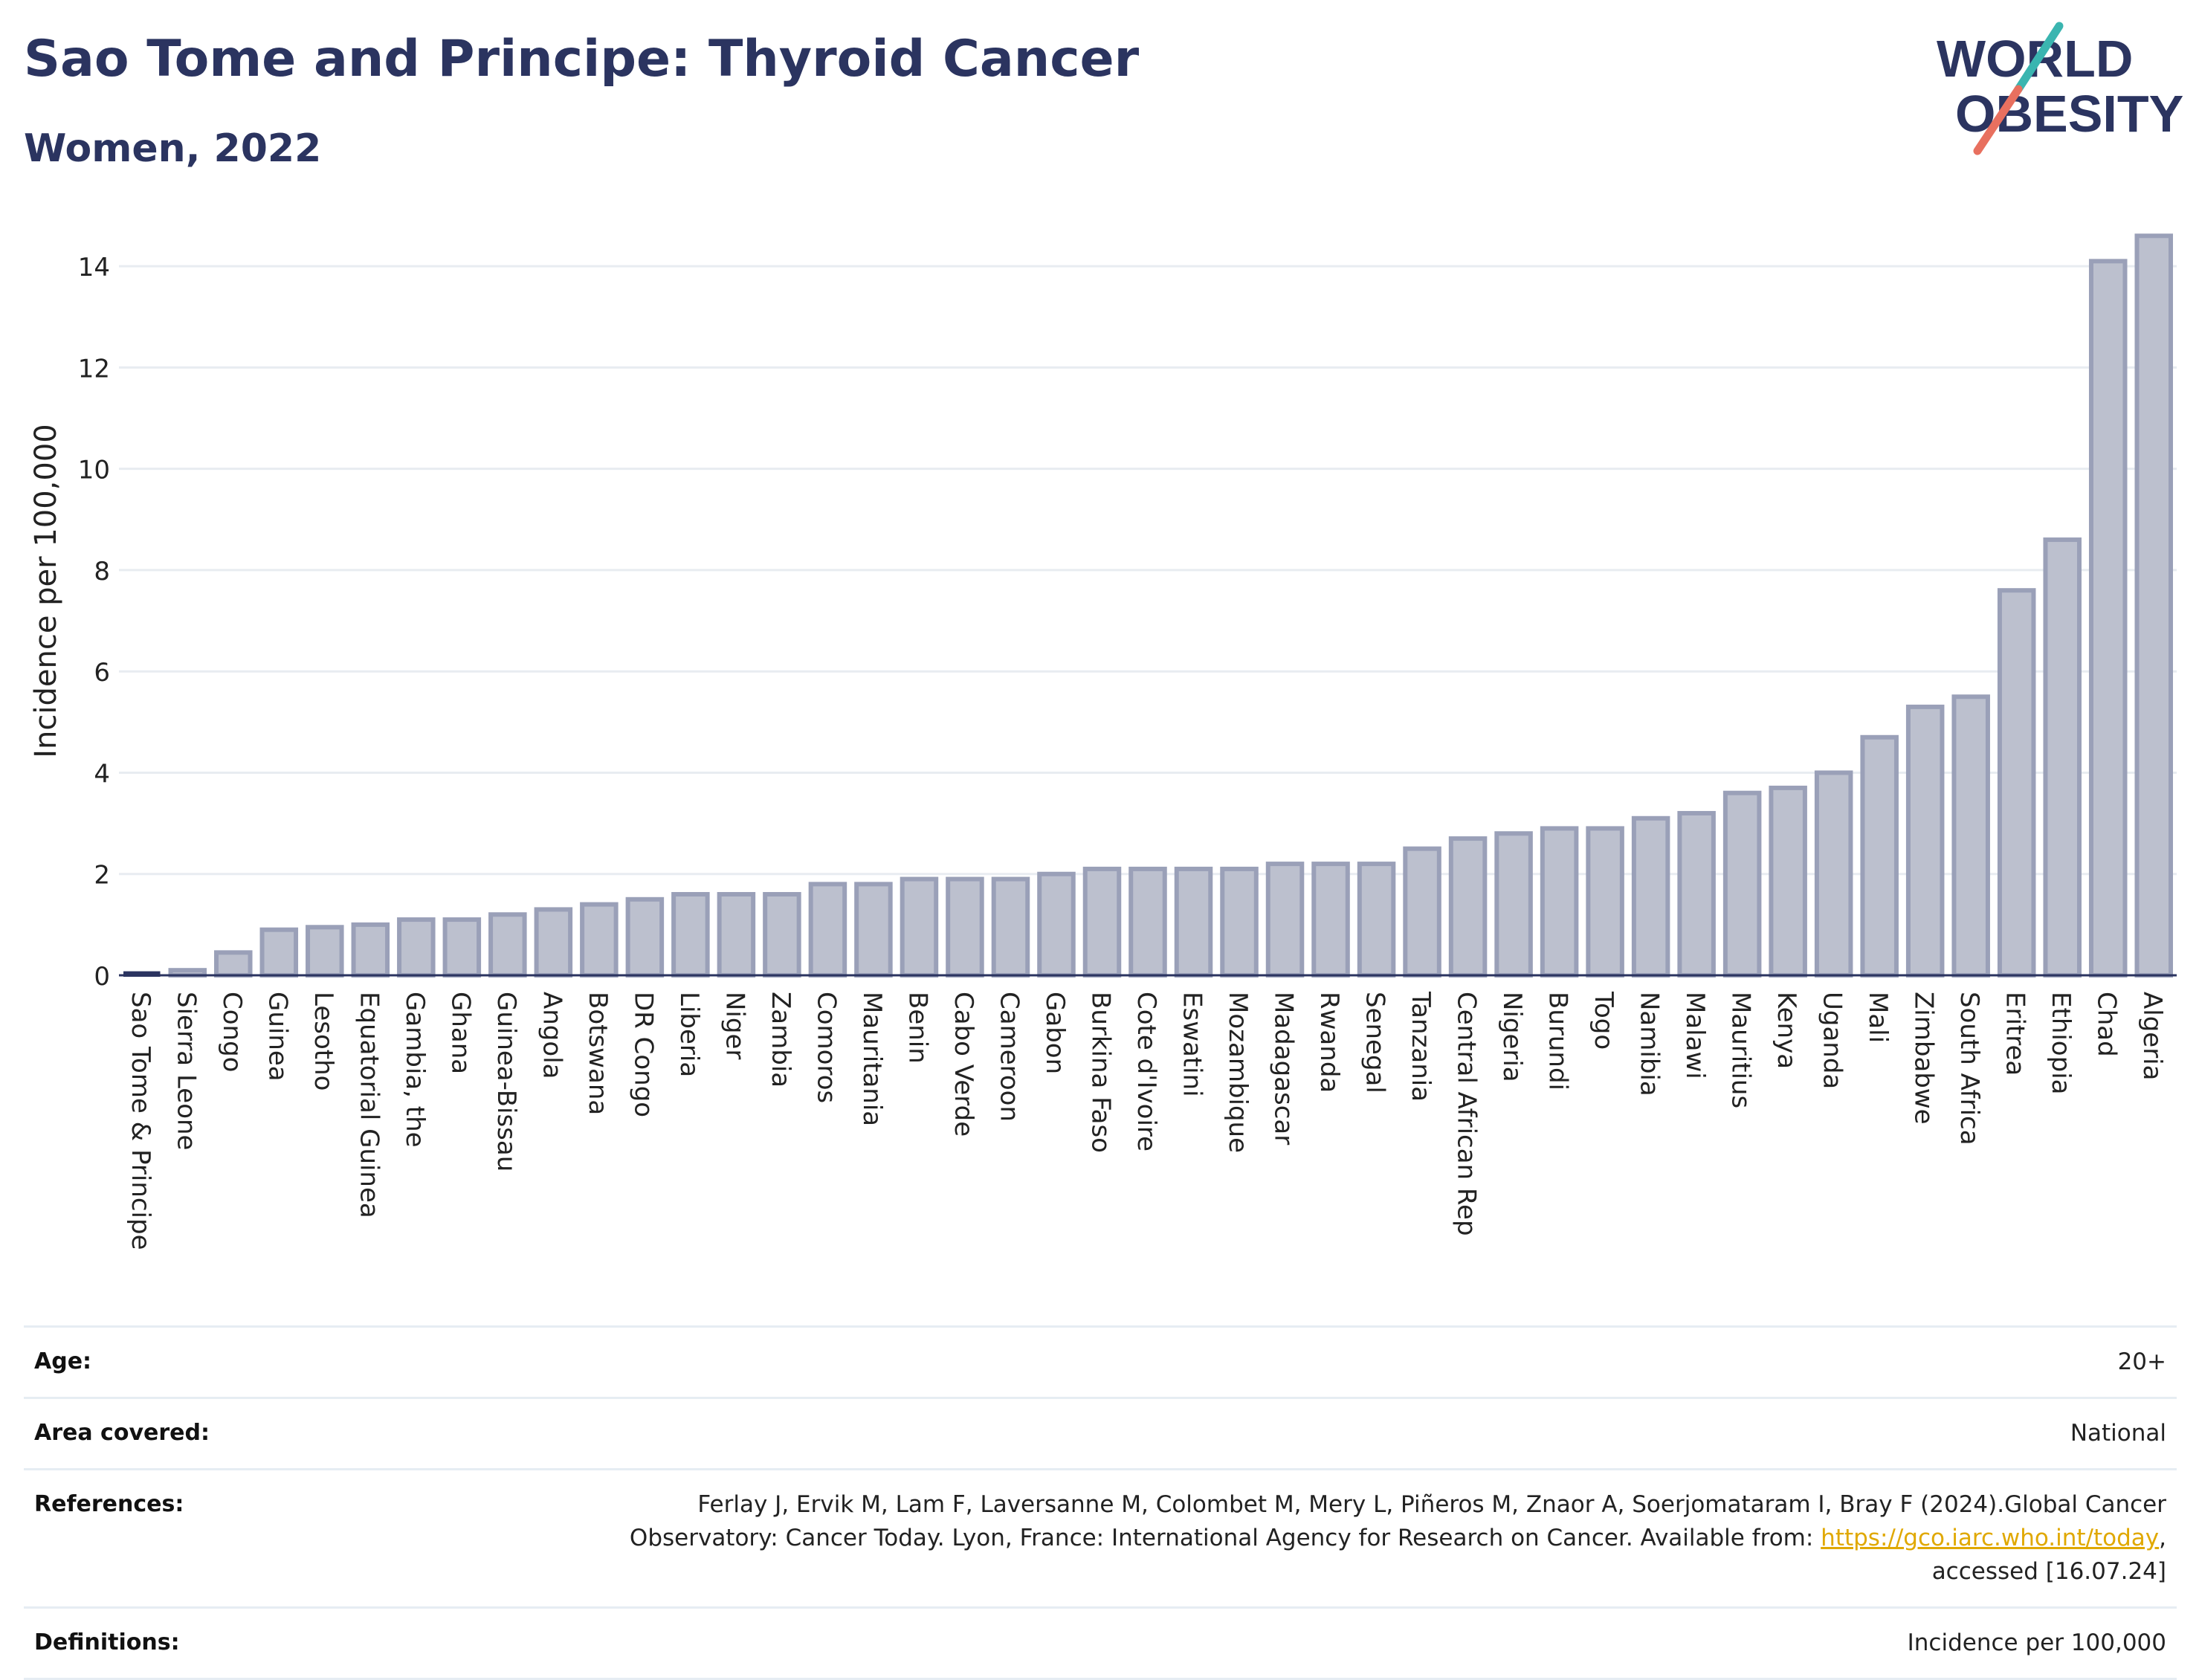 The height and width of the screenshot is (1680, 2199). I want to click on references-link: https://gco.iarc.who.int/today, so click(1990, 1538).